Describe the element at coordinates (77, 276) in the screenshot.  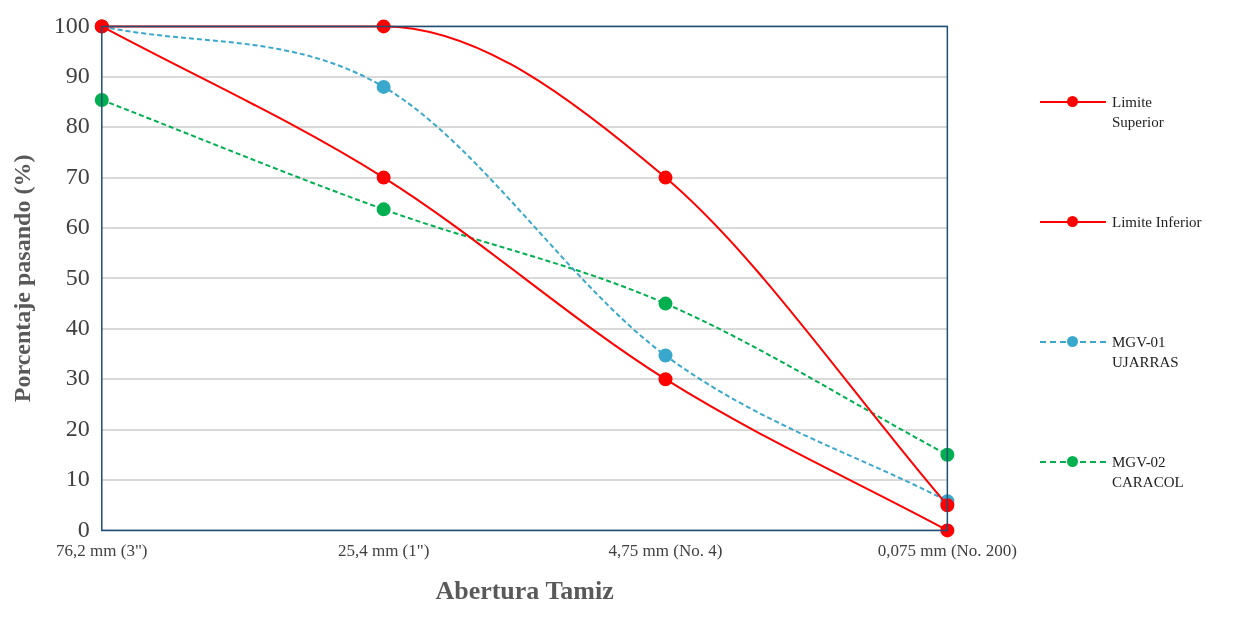
I see `y-tick-label: 50` at that location.